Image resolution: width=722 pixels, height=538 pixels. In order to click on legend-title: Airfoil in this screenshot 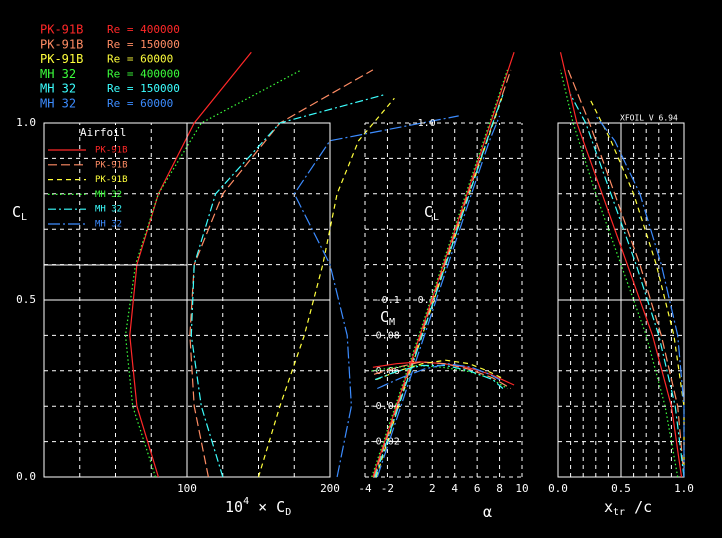, I will do `click(103, 132)`.